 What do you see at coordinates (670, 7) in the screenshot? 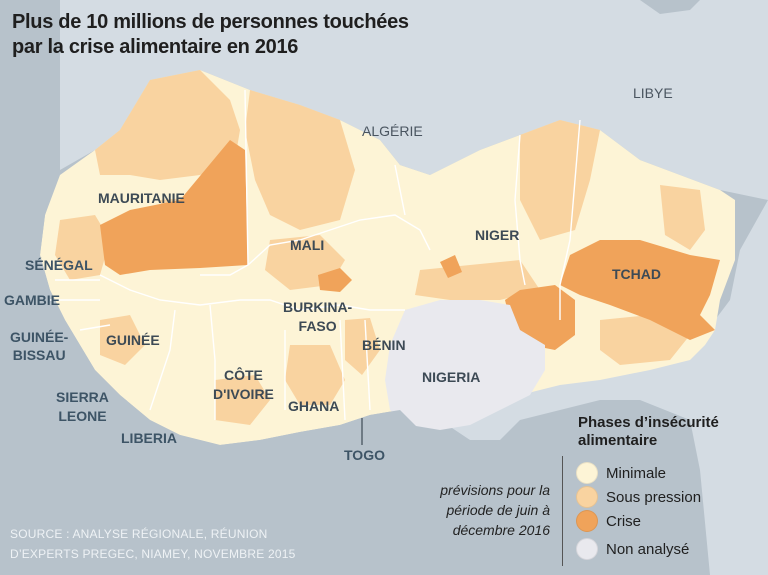
I see `outside-land-island` at bounding box center [670, 7].